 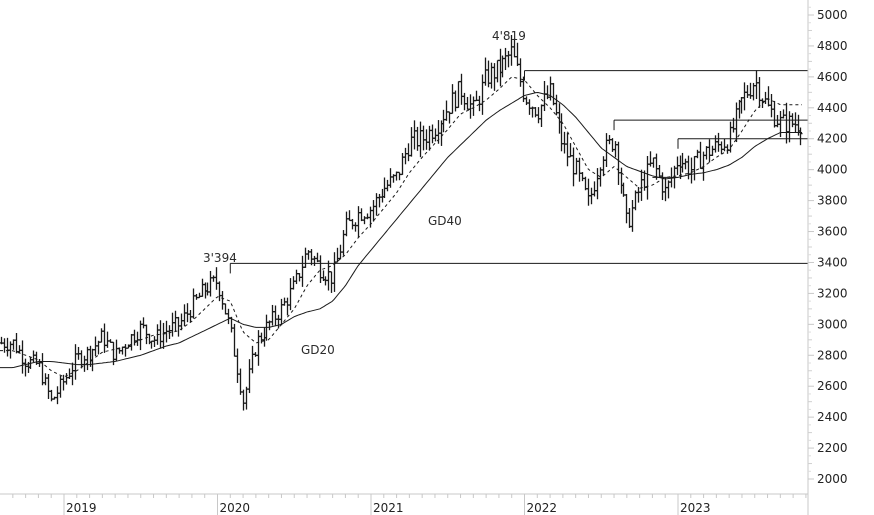 I want to click on y-tick-label: 3600, so click(x=832, y=232).